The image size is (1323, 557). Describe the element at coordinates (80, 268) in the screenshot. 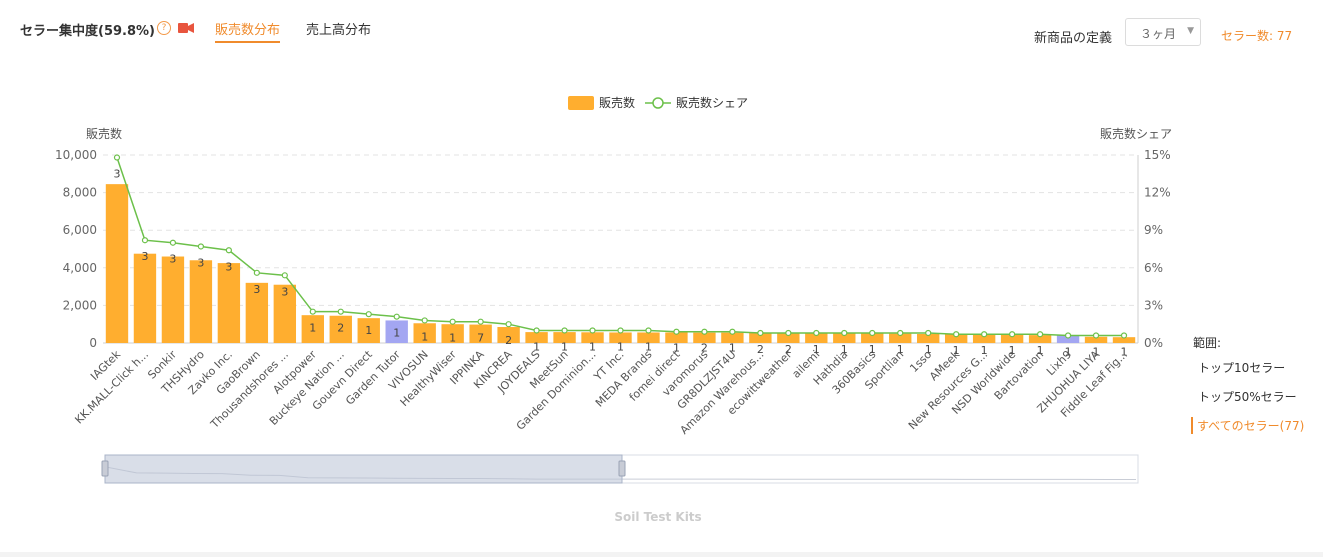

I see `y-tick-label: 4,000` at that location.